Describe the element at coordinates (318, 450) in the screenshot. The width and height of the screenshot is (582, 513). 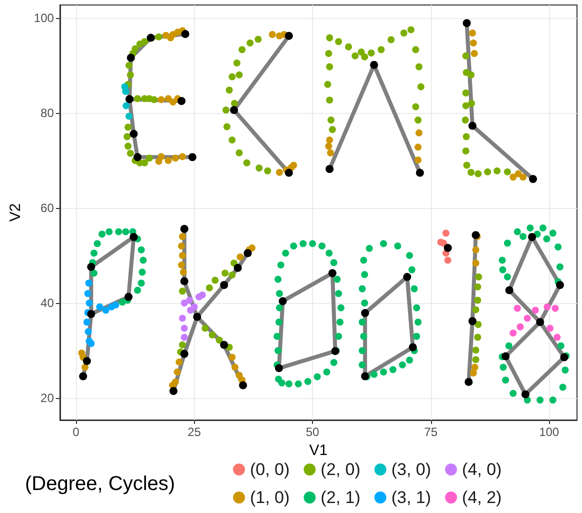
I see `x-axis-title: V1` at that location.